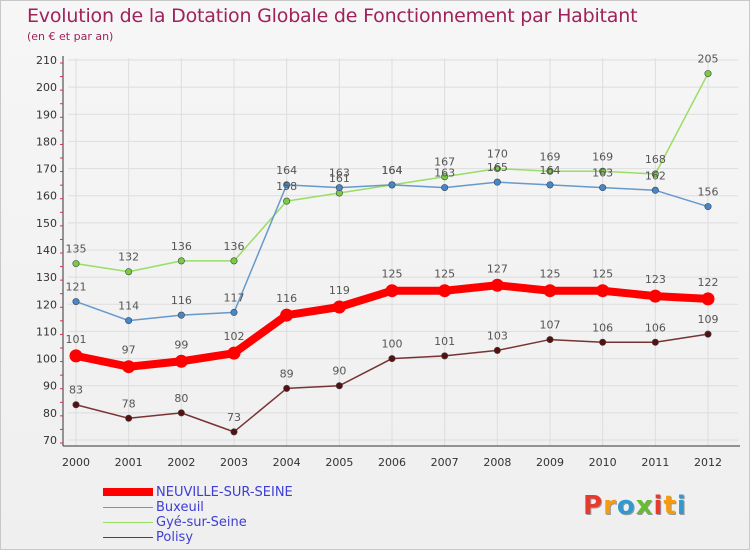 This screenshot has width=750, height=550. What do you see at coordinates (626, 506) in the screenshot?
I see `logo-letter: o` at bounding box center [626, 506].